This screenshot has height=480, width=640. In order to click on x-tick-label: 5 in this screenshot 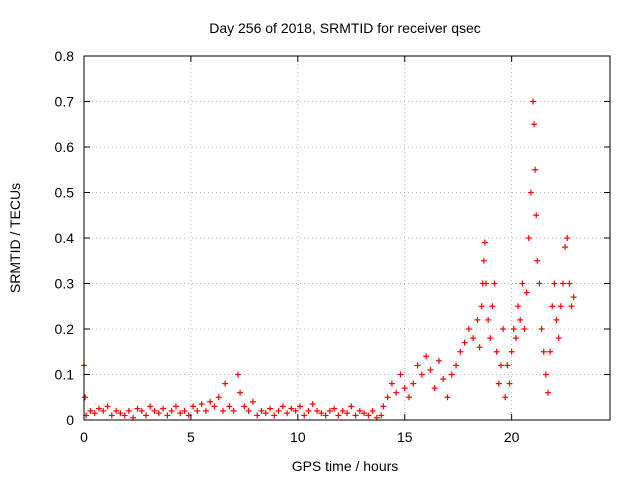, I will do `click(191, 437)`.